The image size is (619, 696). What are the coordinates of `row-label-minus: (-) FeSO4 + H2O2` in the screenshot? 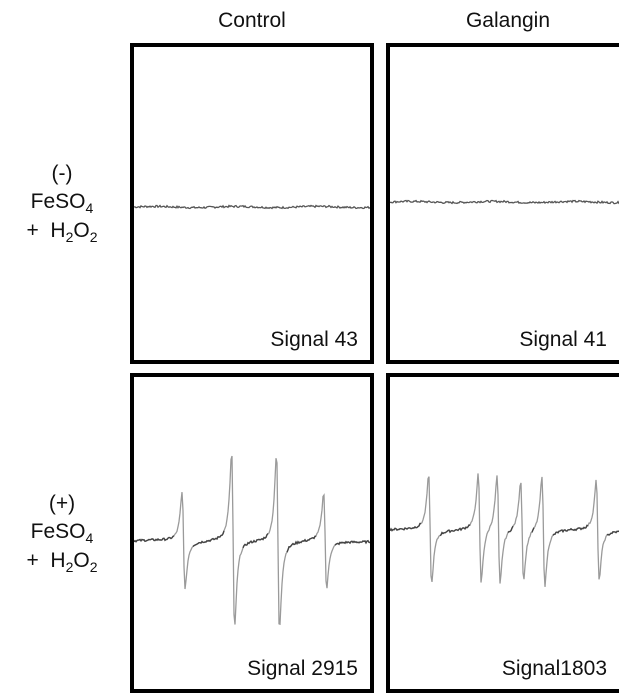 It's located at (62, 203).